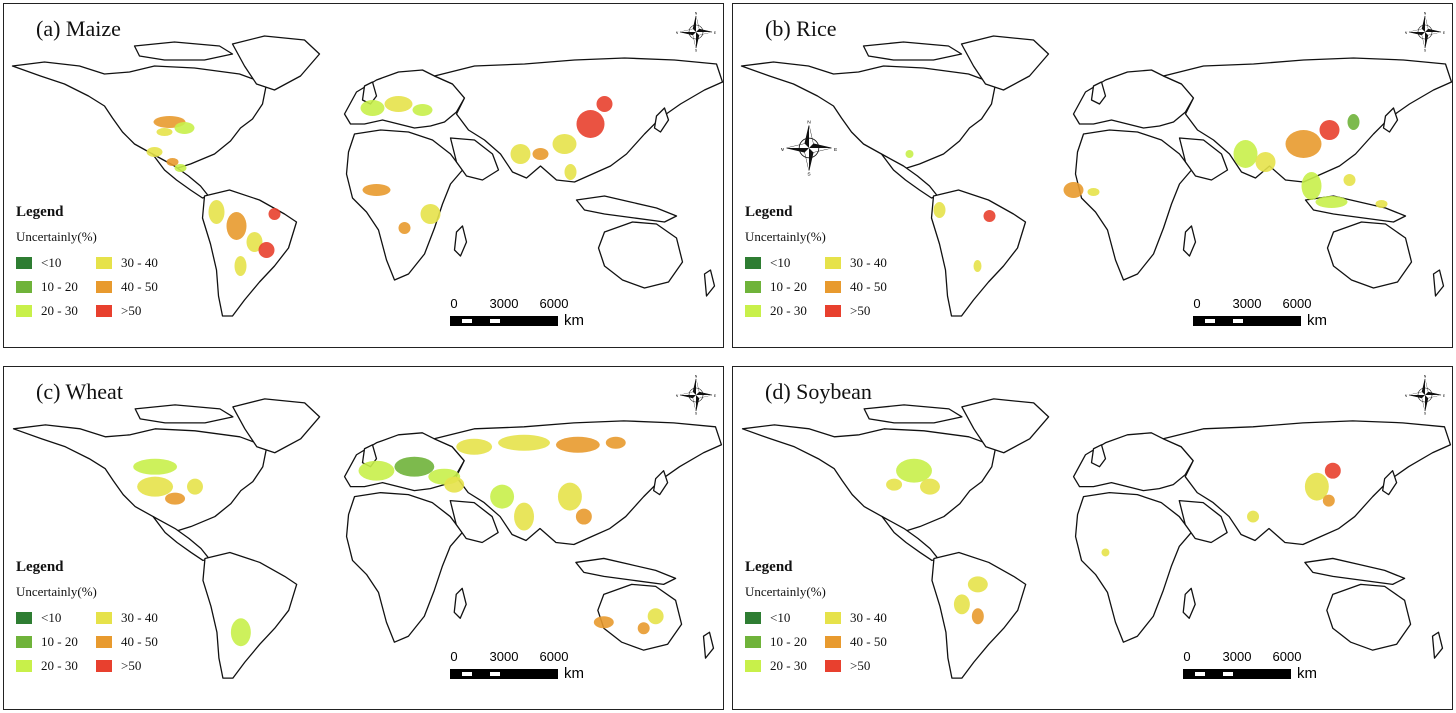 This screenshot has width=1456, height=713. I want to click on uk-outline, so click(369, 93).